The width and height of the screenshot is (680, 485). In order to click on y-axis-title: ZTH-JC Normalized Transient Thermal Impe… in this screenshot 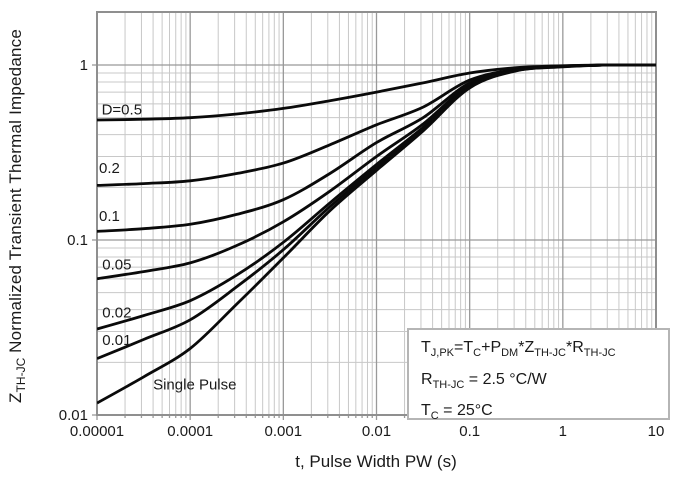, I will do `click(17, 216)`.